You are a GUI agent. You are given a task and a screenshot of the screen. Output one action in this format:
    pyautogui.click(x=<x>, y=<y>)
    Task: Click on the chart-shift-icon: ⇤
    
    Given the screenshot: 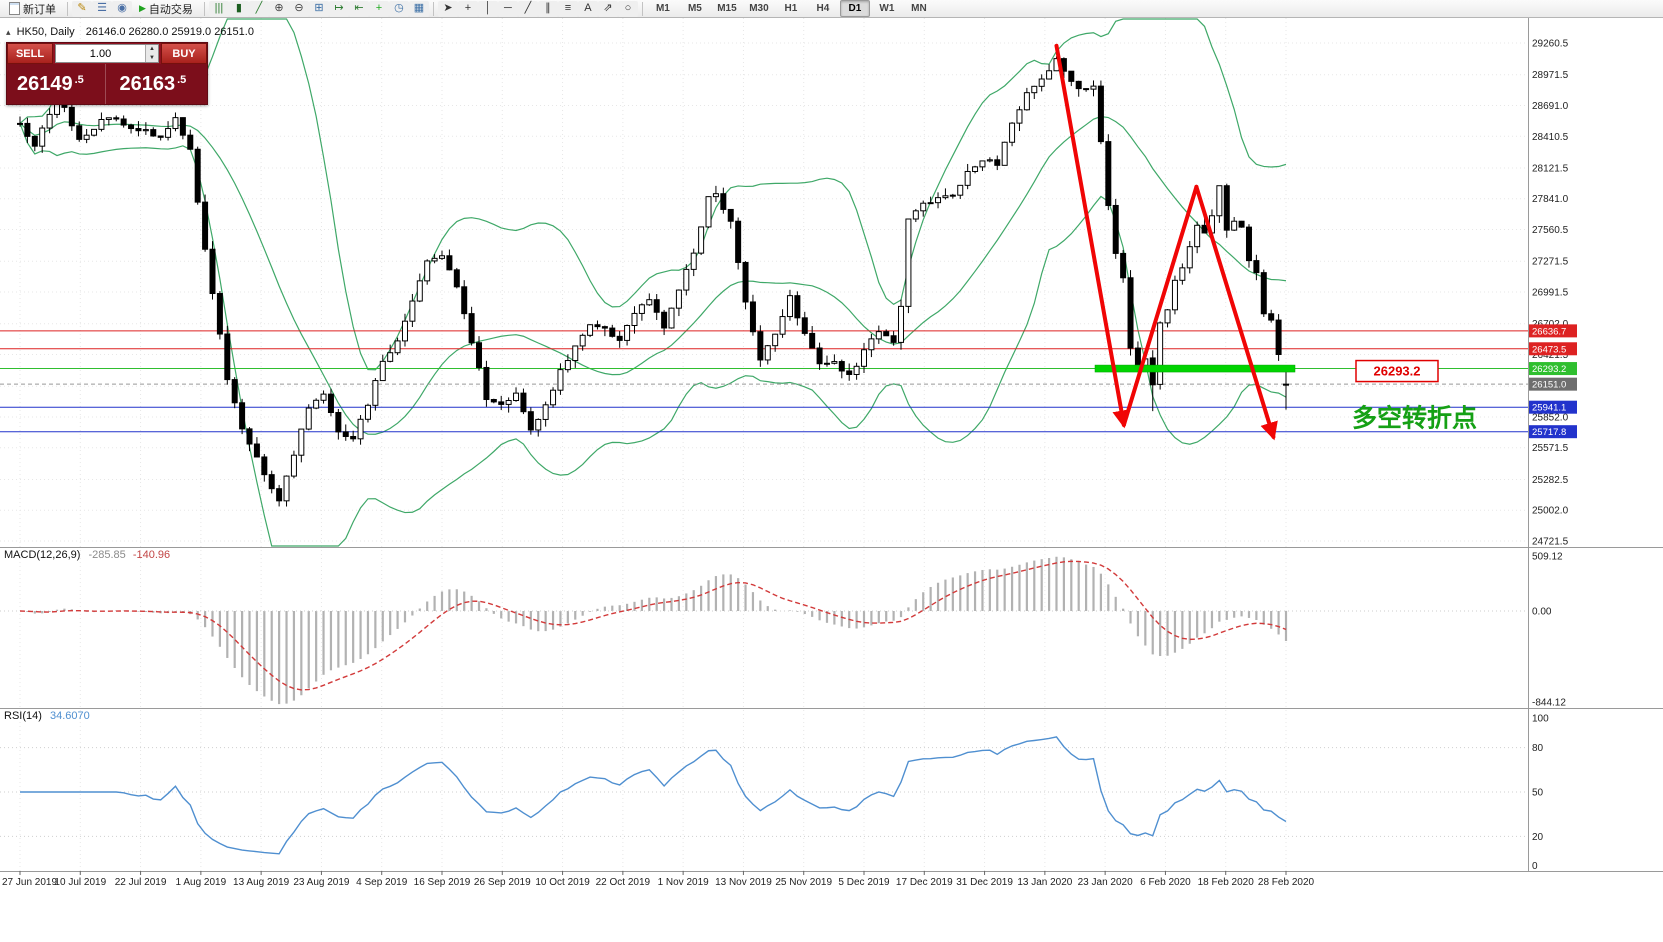 What is the action you would take?
    pyautogui.click(x=358, y=8)
    